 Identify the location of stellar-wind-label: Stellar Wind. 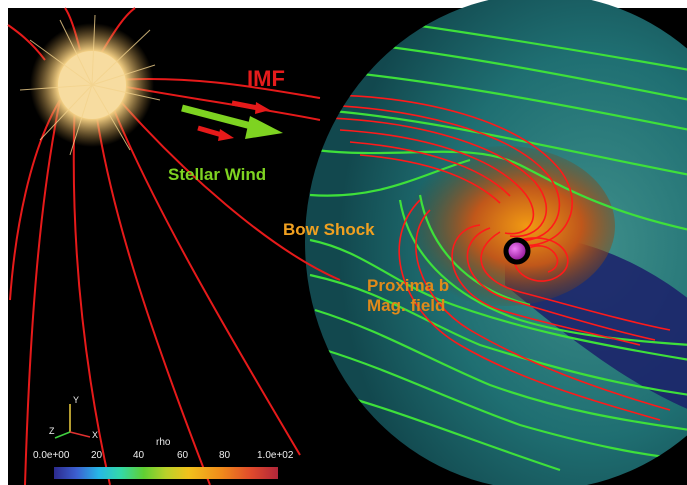
(217, 174).